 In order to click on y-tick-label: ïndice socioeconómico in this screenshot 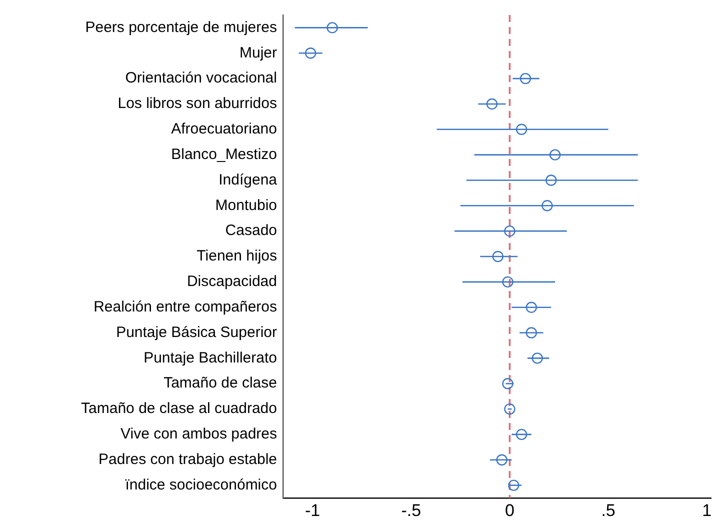, I will do `click(201, 485)`.